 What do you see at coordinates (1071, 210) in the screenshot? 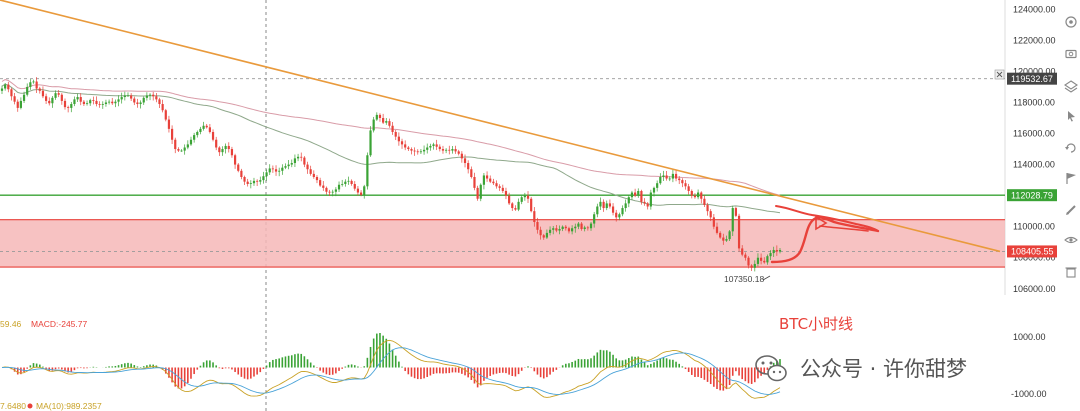
I see `pencil-icon` at bounding box center [1071, 210].